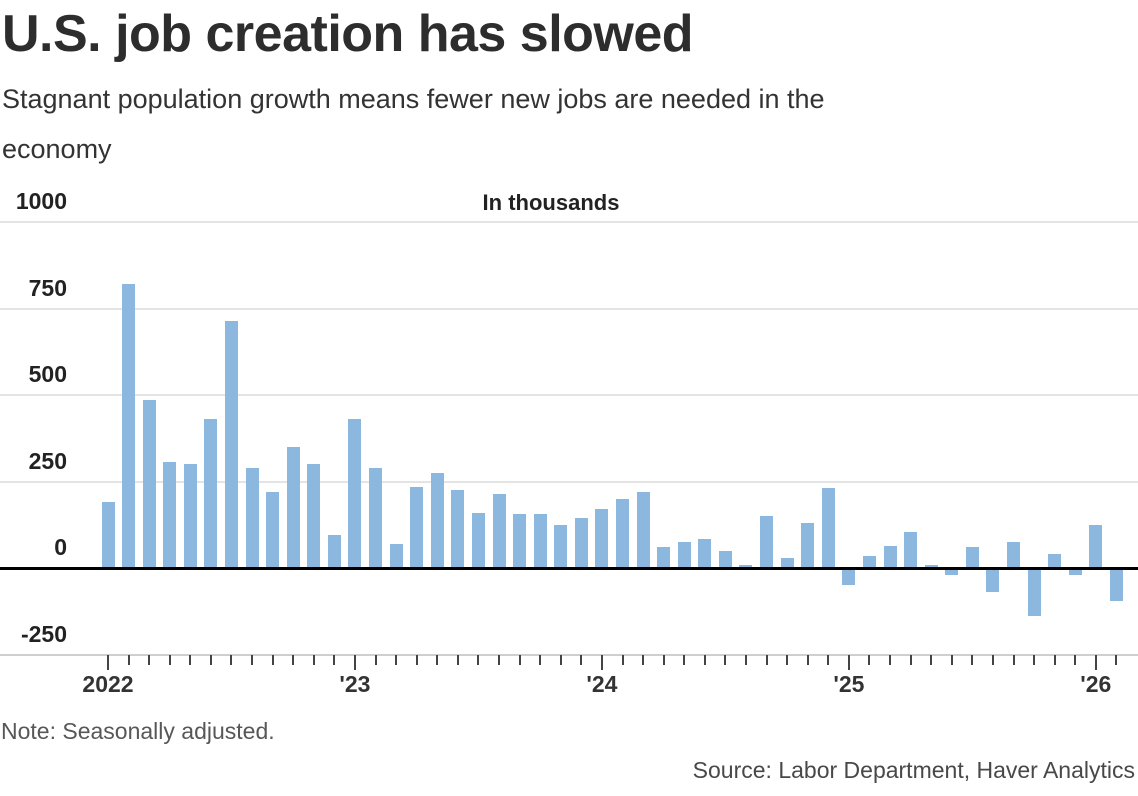  Describe the element at coordinates (47, 287) in the screenshot. I see `y-axis-label-750: 750` at that location.